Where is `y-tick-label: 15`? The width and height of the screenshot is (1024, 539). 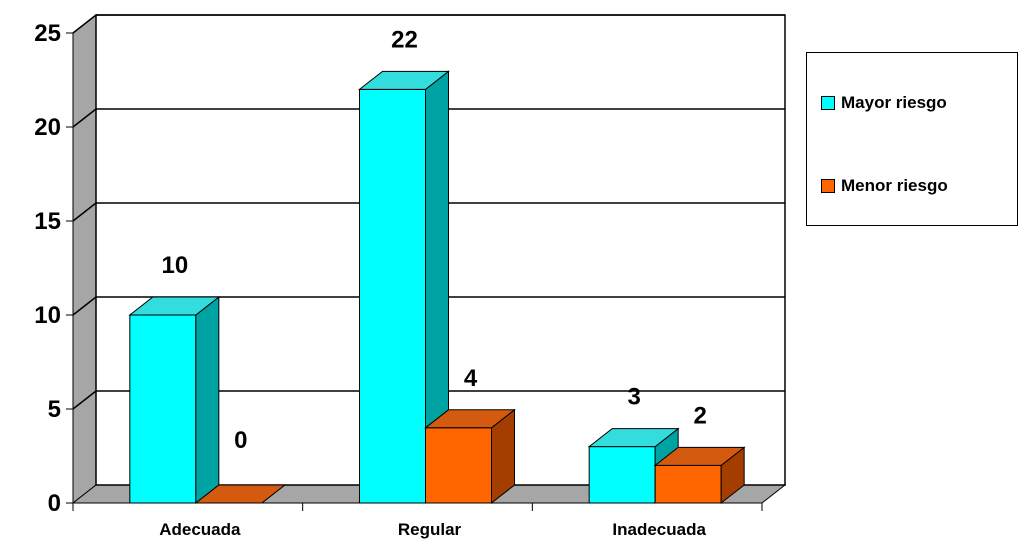
y-tick-label: 15 is located at coordinates (47, 221).